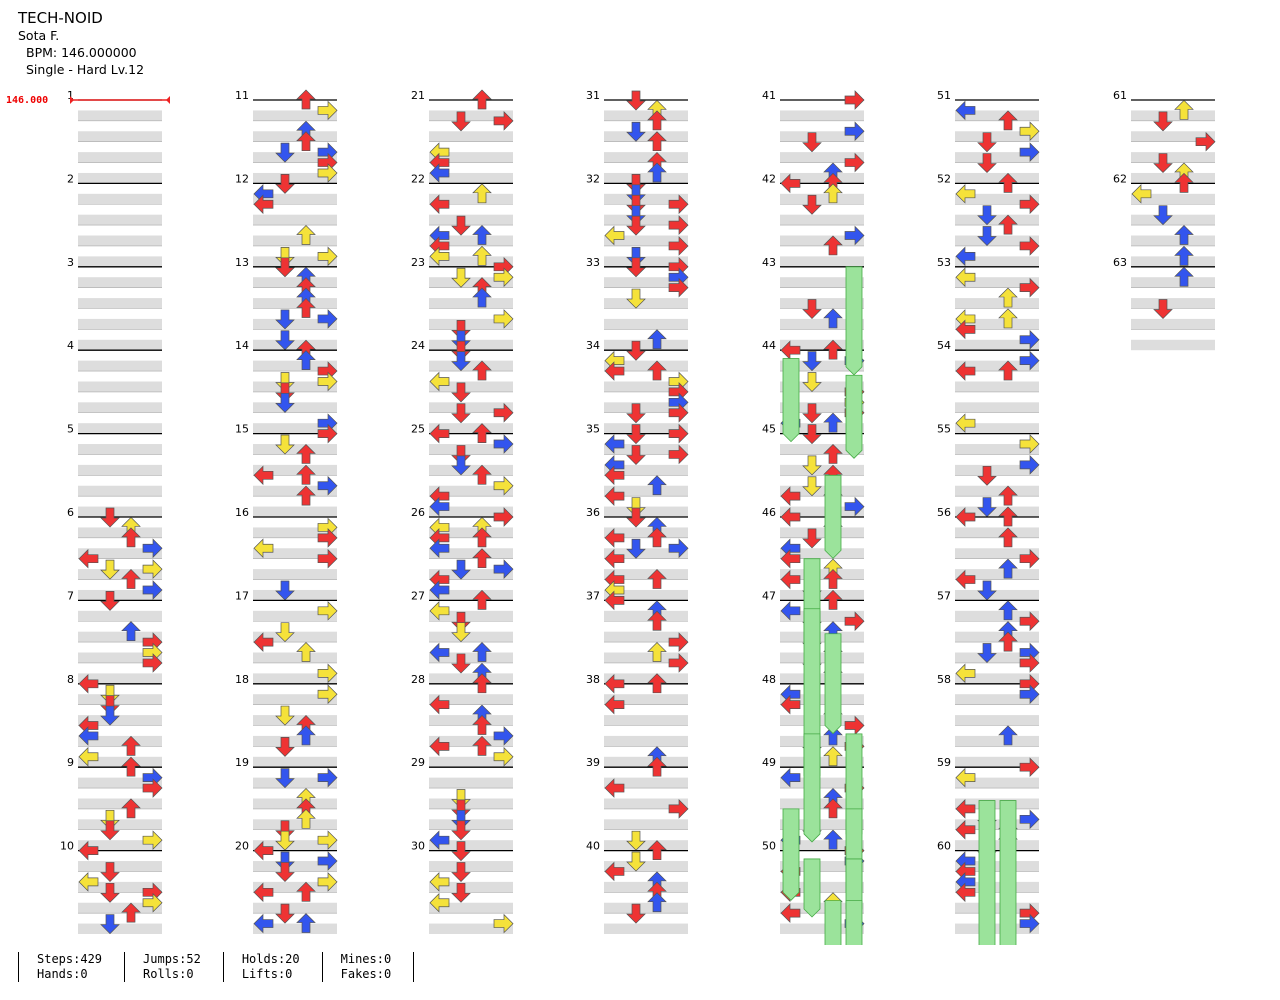  Describe the element at coordinates (944, 595) in the screenshot. I see `measure-number: 57` at that location.